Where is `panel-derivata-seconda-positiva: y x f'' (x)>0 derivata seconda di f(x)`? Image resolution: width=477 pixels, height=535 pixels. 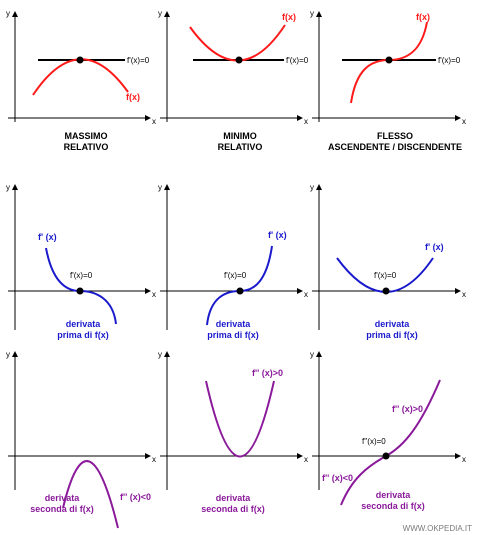 panel-derivata-seconda-positiva: y x f'' (x)>0 derivata seconda di f(x) is located at coordinates (233, 432).